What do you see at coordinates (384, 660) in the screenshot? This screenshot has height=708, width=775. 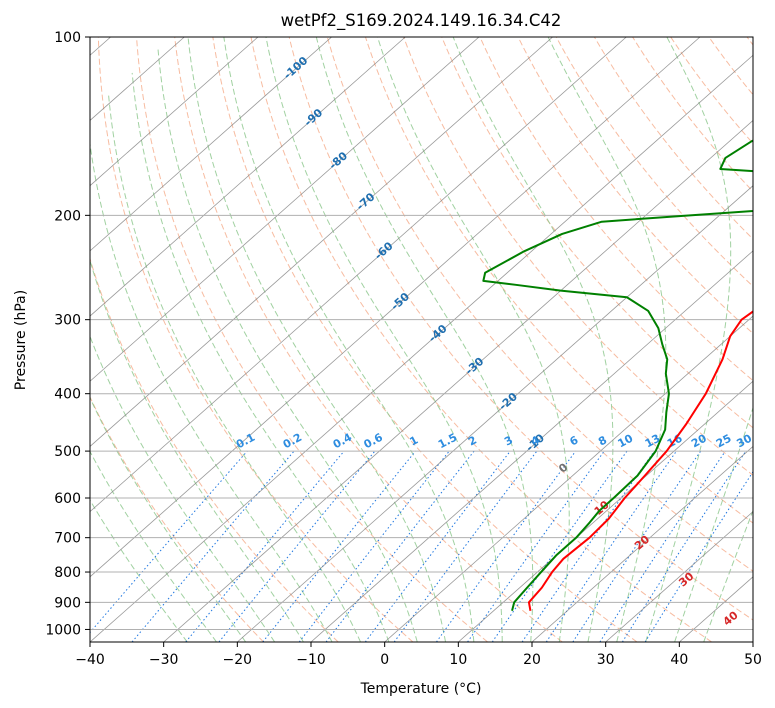 I see `x-tick-label: 0` at bounding box center [384, 660].